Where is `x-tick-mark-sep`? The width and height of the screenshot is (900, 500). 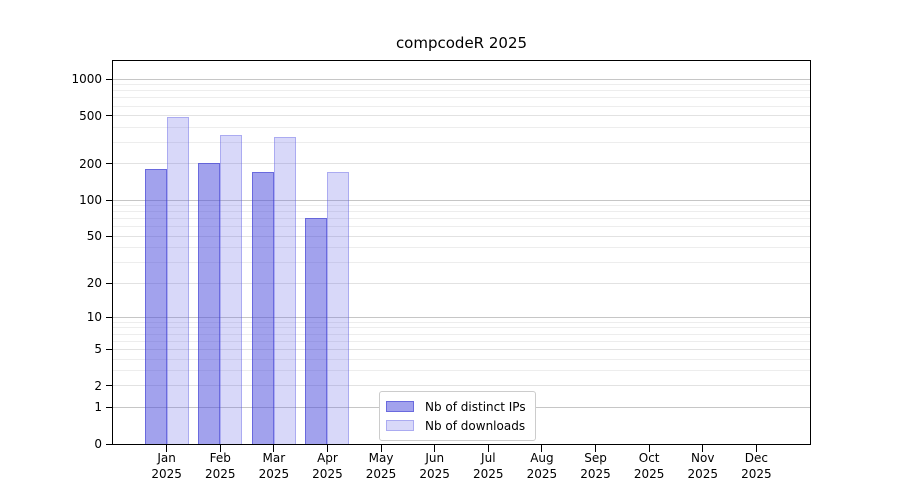
x-tick-mark-sep is located at coordinates (596, 448).